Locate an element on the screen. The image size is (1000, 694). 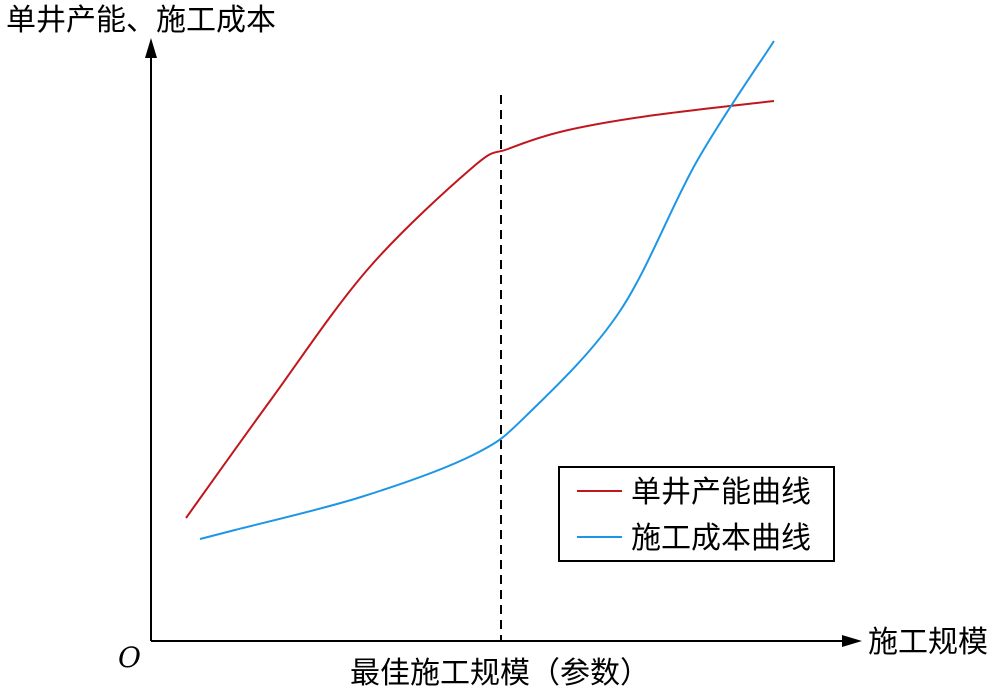
origin-label: O is located at coordinates (129, 657).